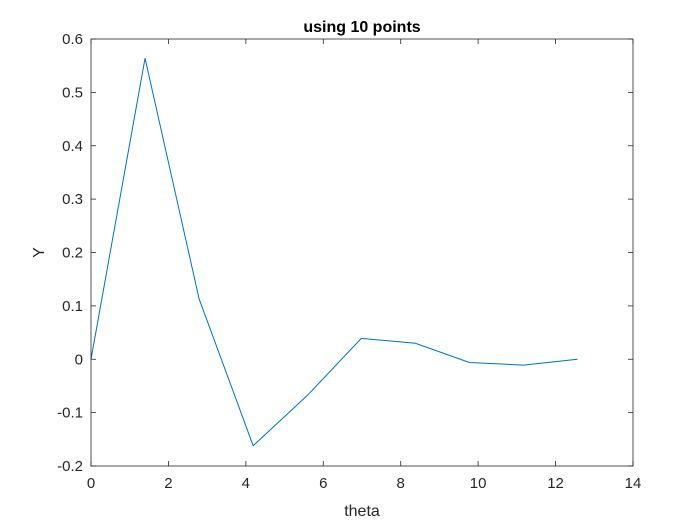  Describe the element at coordinates (361, 27) in the screenshot. I see `chart-title: using 10 points` at that location.